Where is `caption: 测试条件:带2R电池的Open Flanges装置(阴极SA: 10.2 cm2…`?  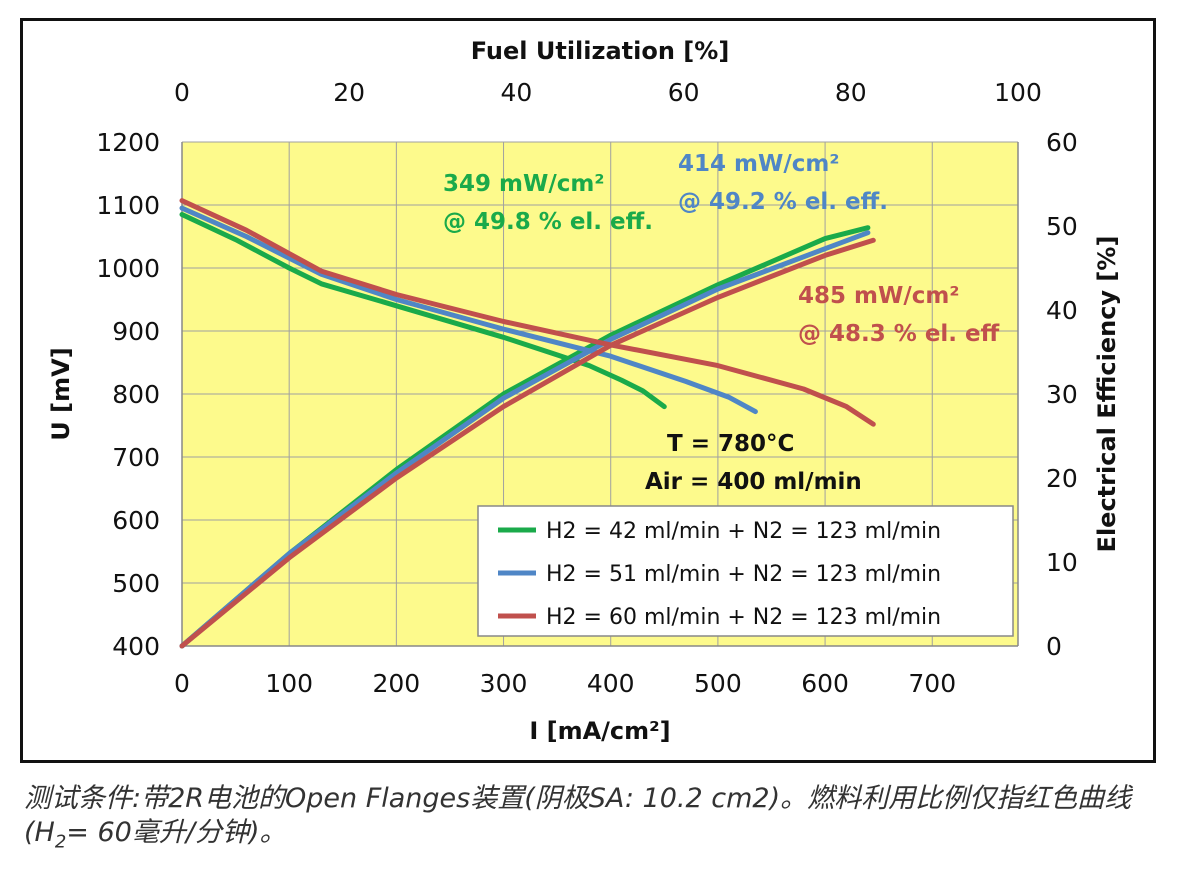 caption: 测试条件:带2R电池的Open Flanges装置(阴极SA: 10.2 cm2… is located at coordinates (594, 820).